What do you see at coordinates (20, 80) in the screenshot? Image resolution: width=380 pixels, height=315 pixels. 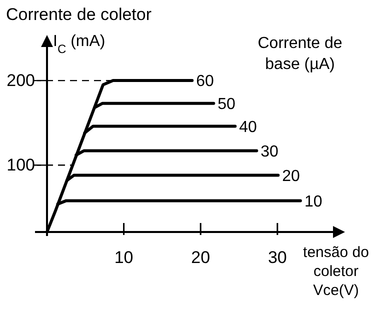 I see `y-tick-label: 200` at bounding box center [20, 80].